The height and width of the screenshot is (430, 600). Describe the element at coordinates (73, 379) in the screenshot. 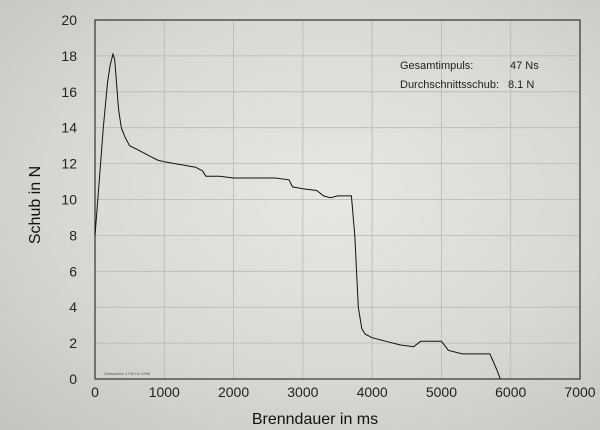

I see `y-tick-label: 0` at that location.